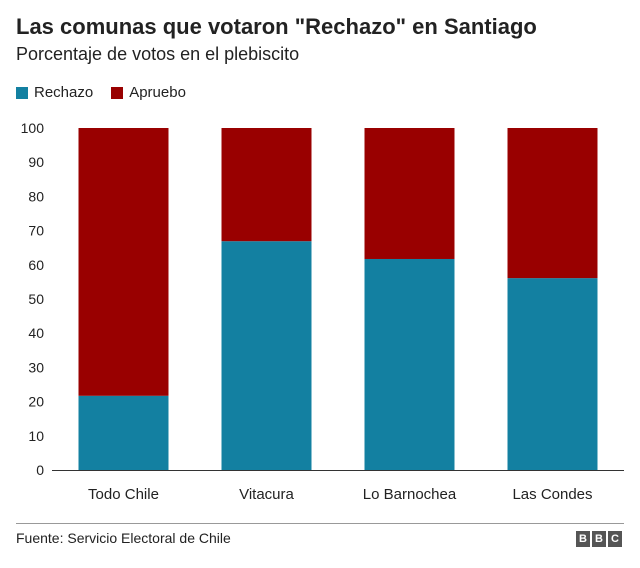 The width and height of the screenshot is (640, 568). Describe the element at coordinates (320, 523) in the screenshot. I see `footer-divider` at that location.